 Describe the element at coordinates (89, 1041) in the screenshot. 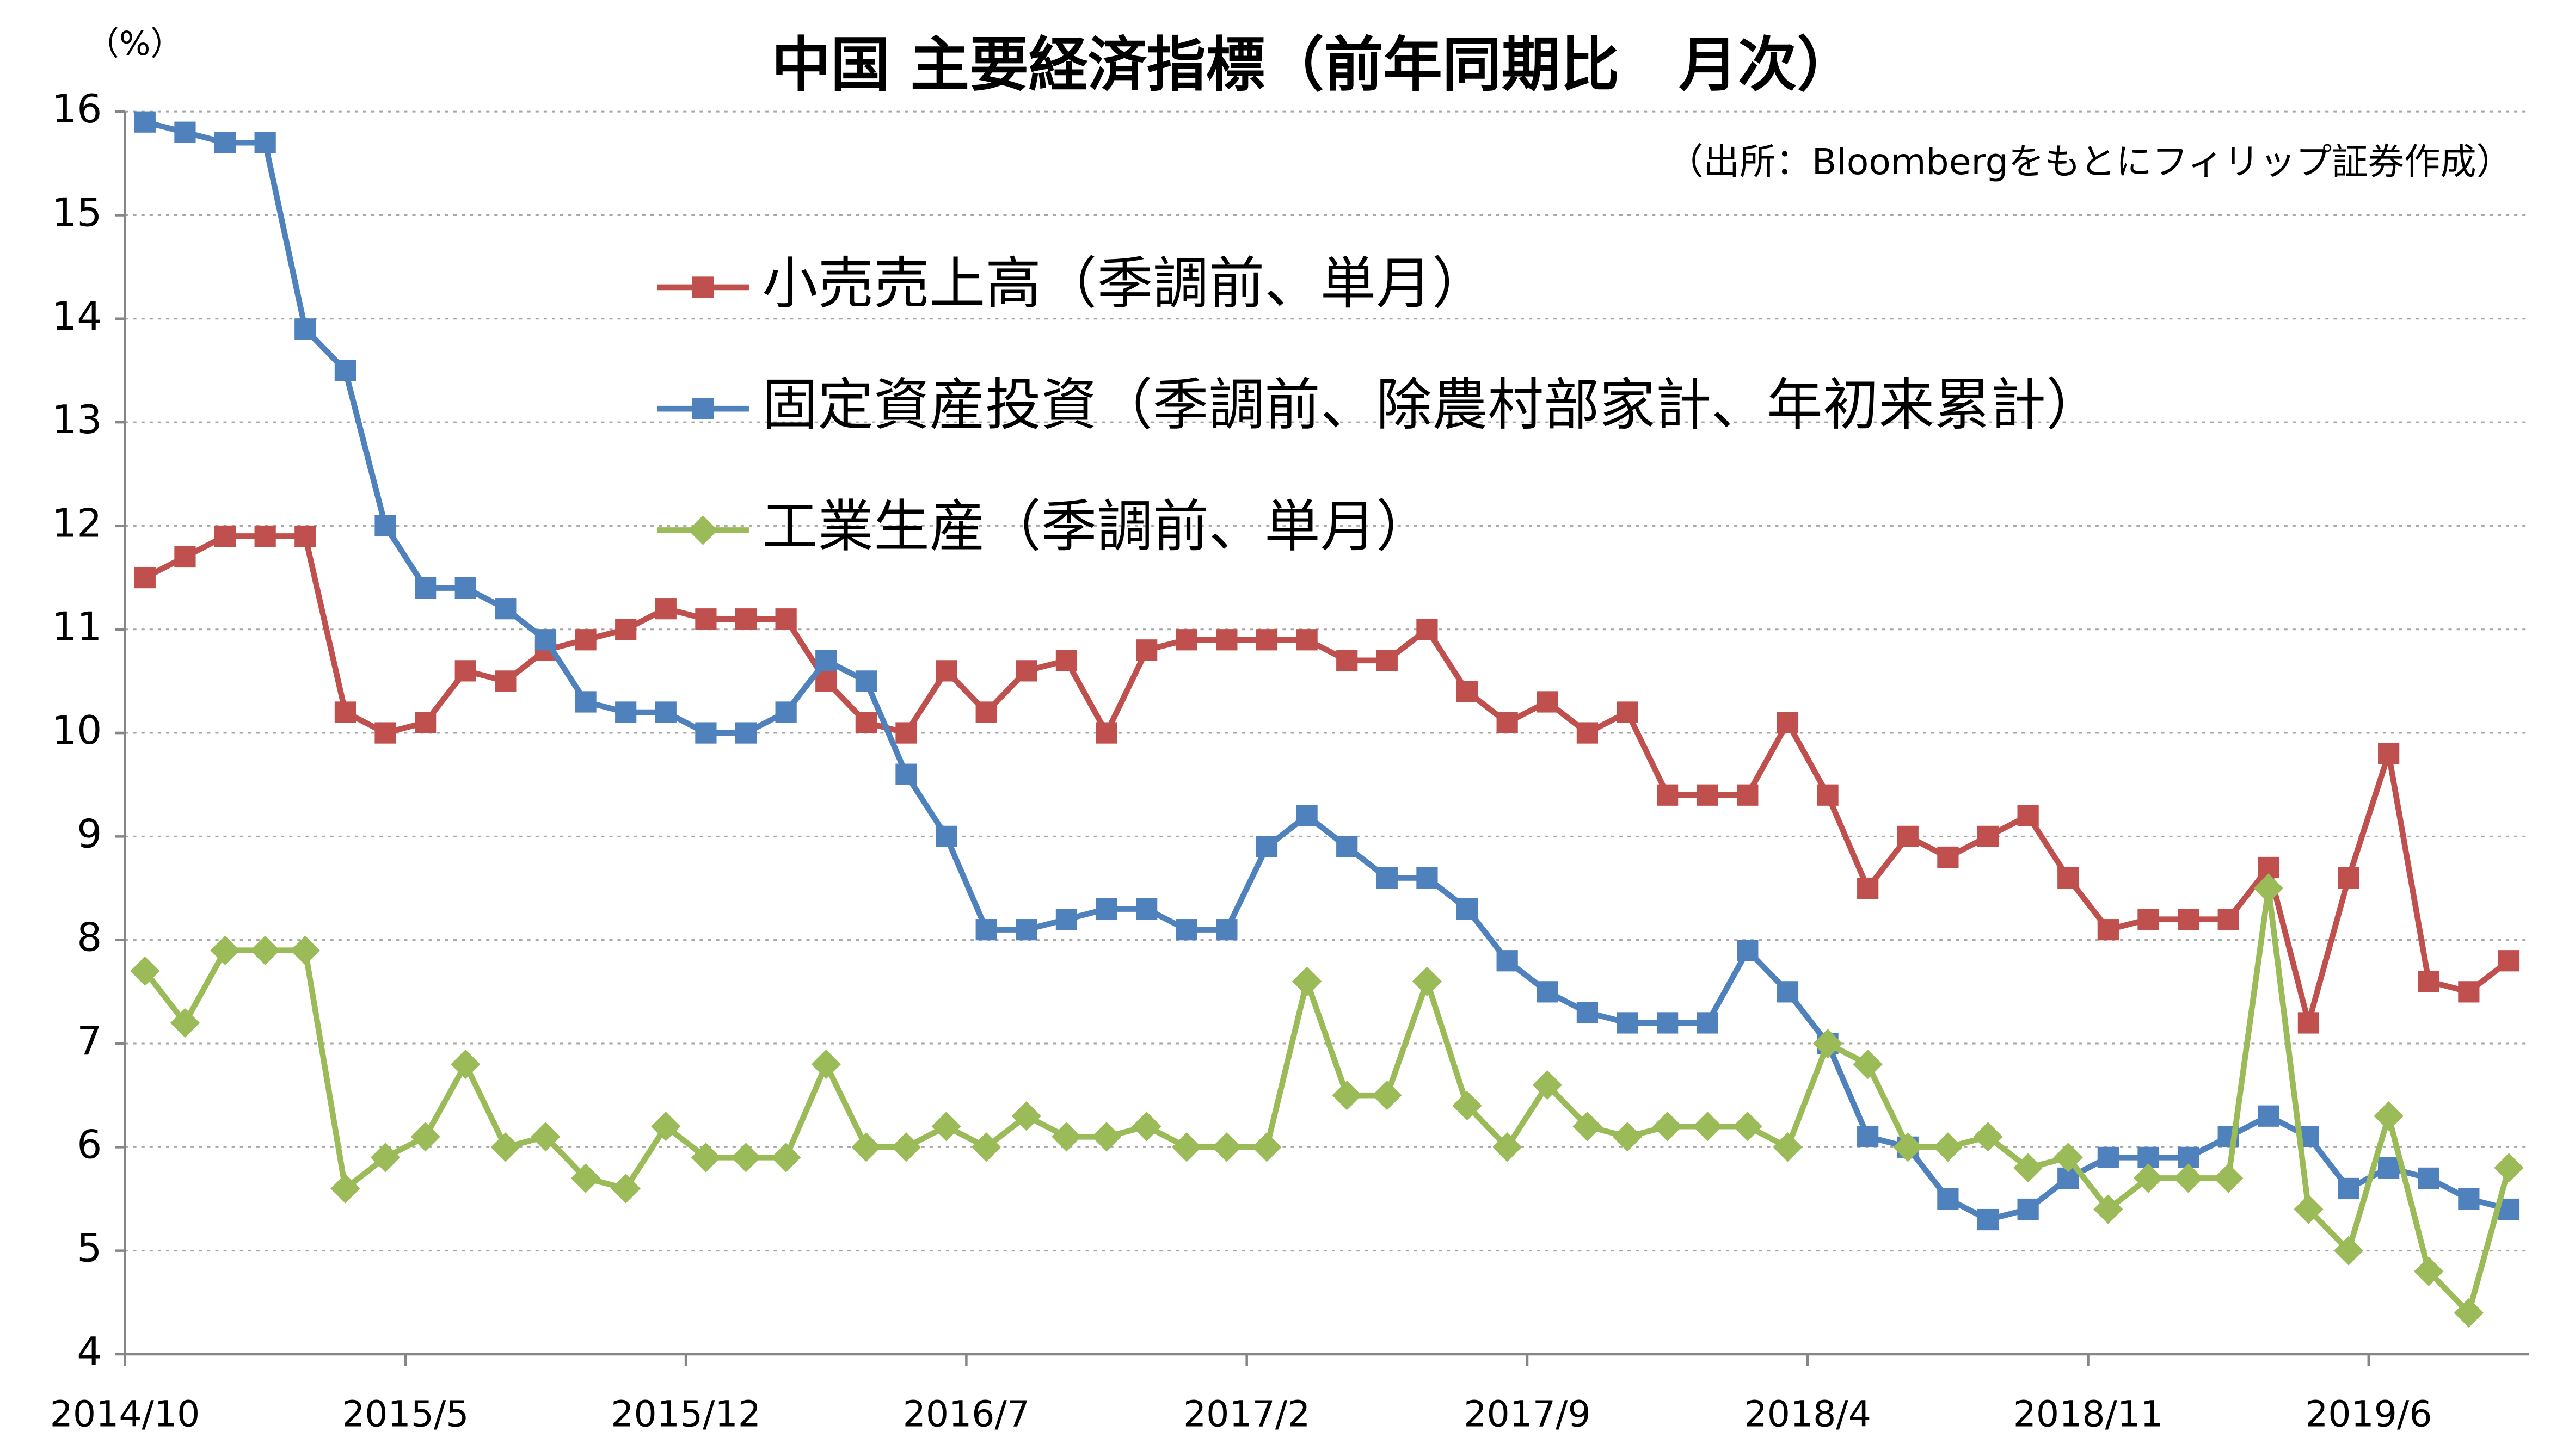

I see `y-tick-label: 7` at that location.